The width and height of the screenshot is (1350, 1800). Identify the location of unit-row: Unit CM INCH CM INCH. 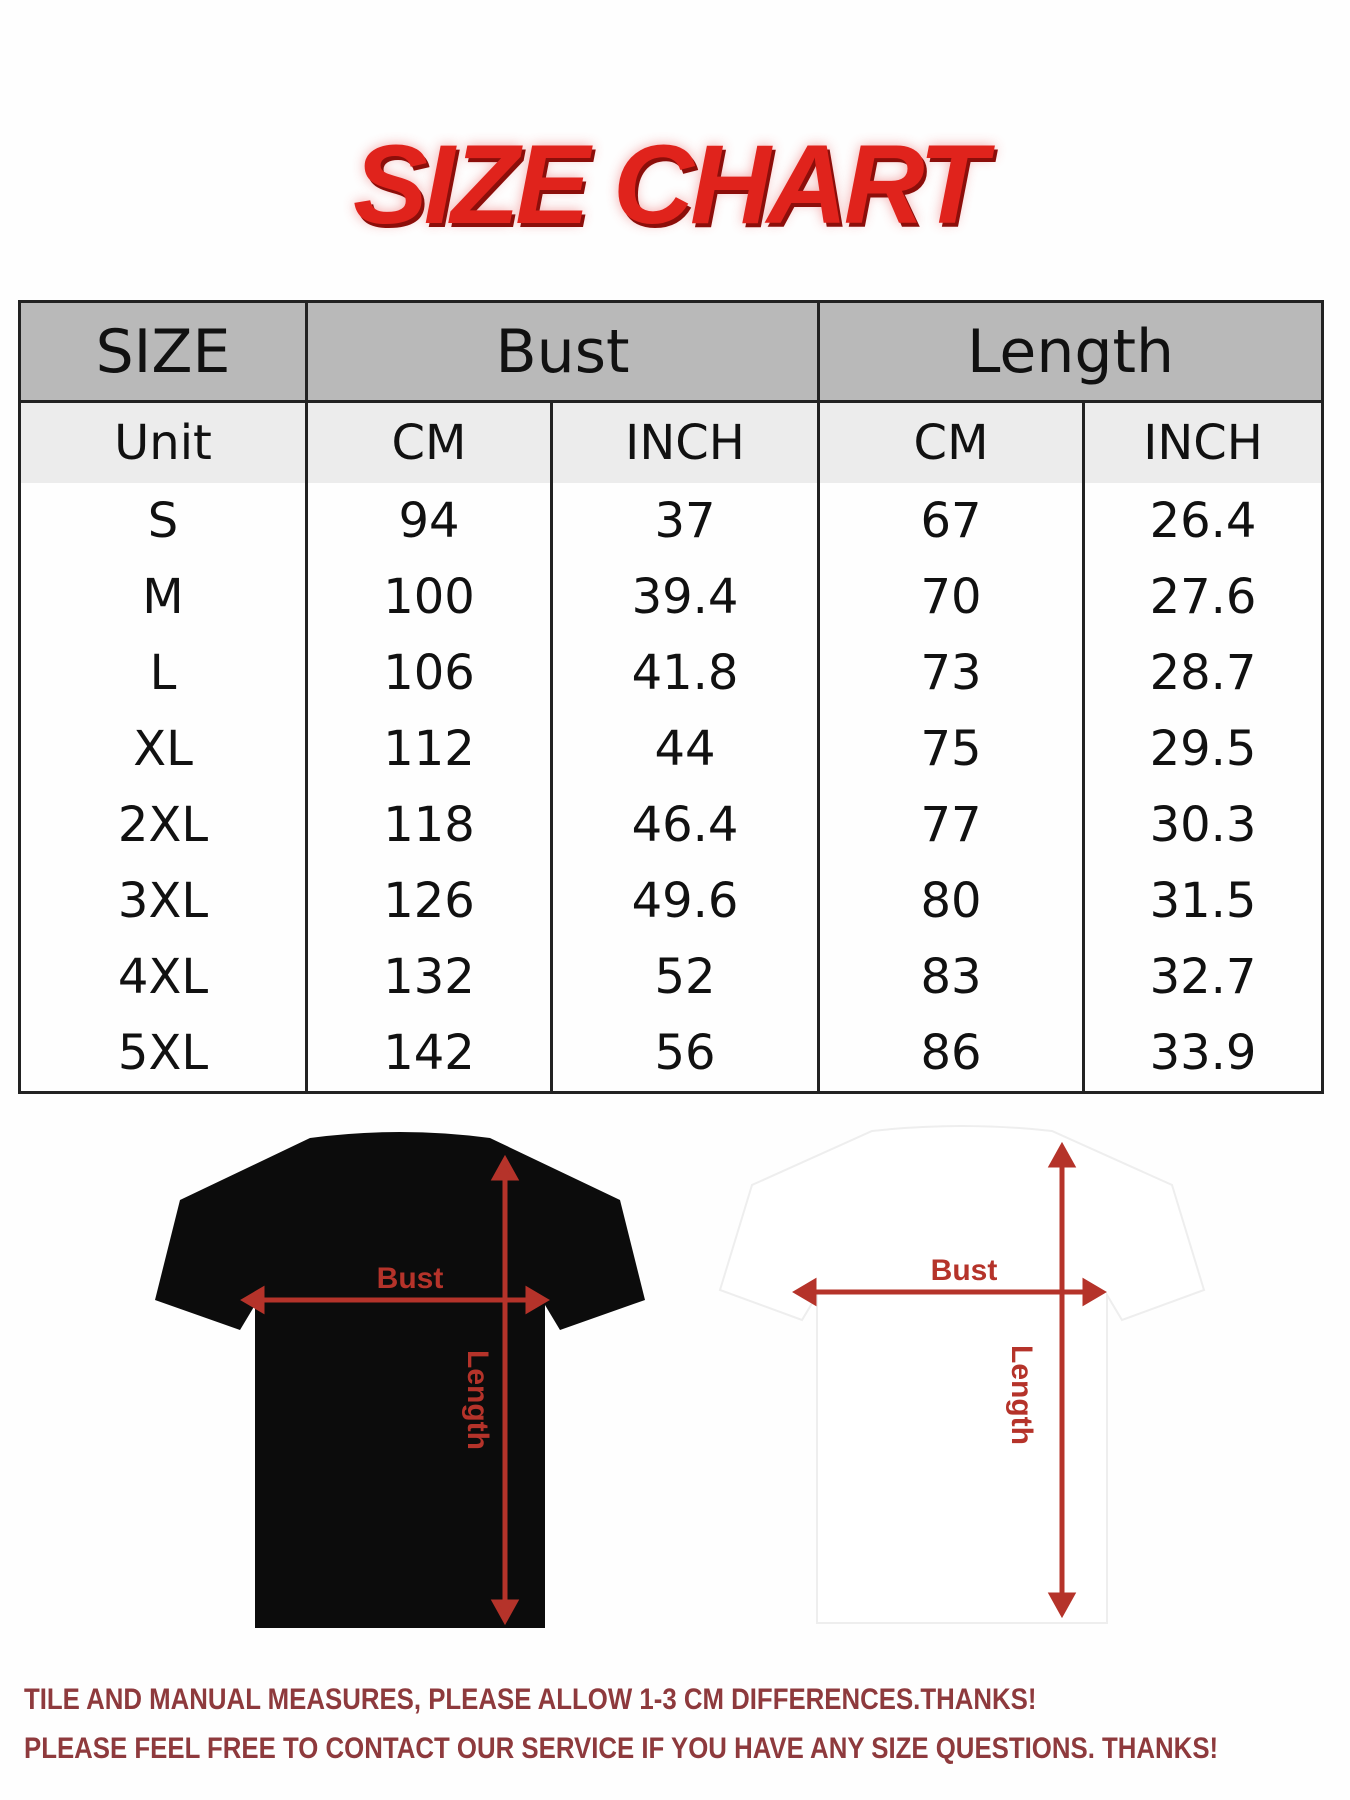
(671, 442).